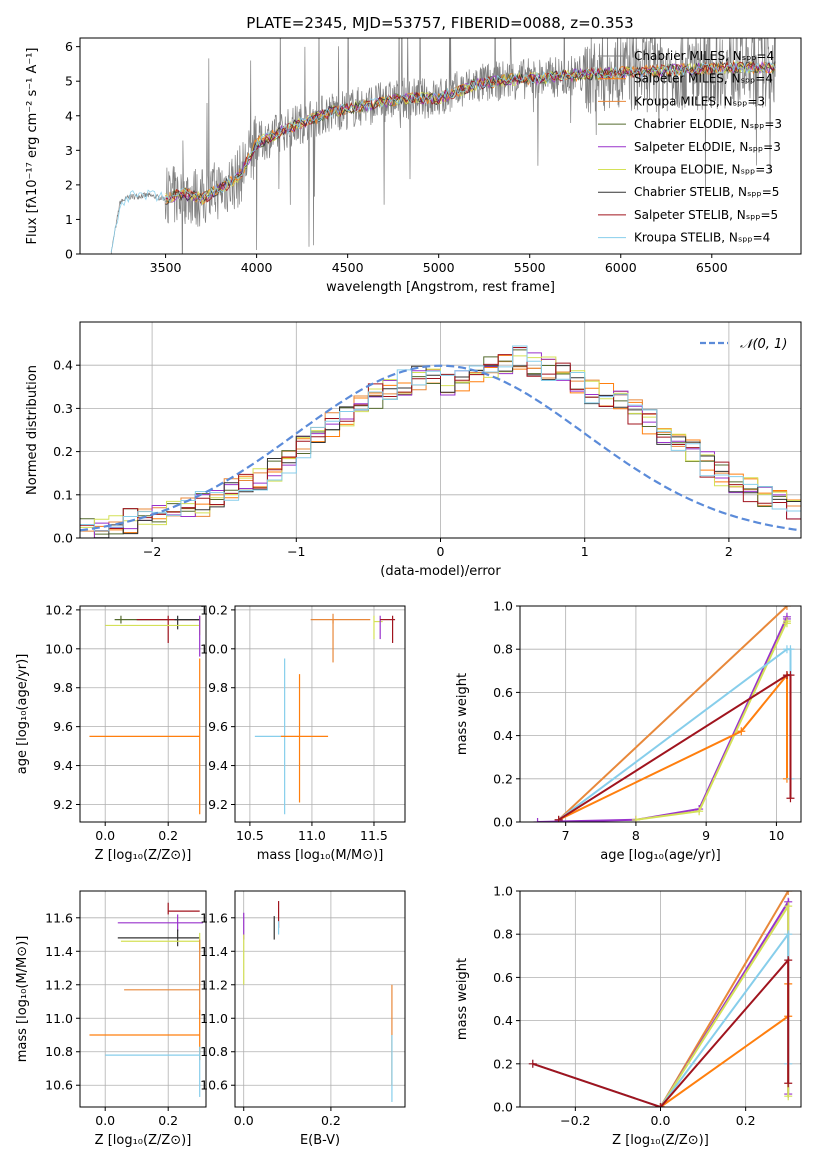 This screenshot has height=1170, width=819. What do you see at coordinates (763, 344) in the screenshot?
I see `legend-label: 𝒩(0, 1)` at bounding box center [763, 344].